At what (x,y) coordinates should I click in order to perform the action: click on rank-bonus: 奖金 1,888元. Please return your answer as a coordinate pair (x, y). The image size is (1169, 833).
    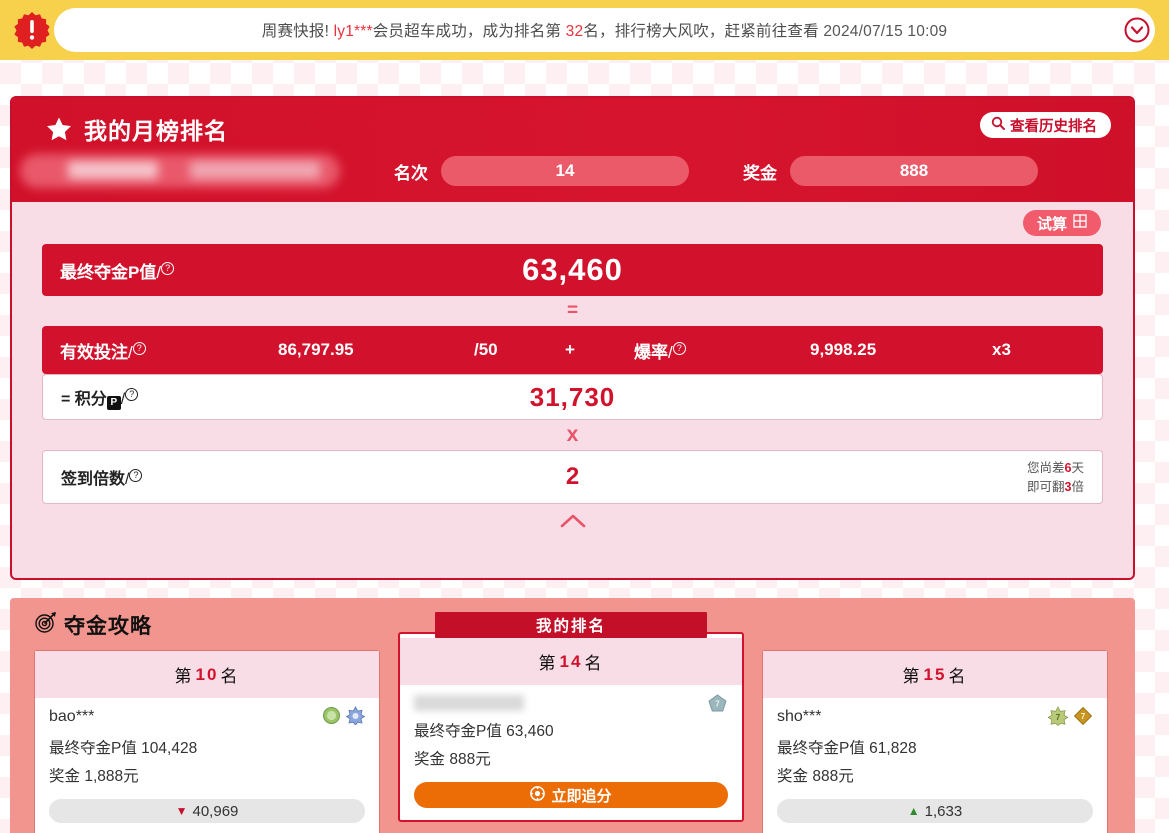
    Looking at the image, I should click on (207, 777).